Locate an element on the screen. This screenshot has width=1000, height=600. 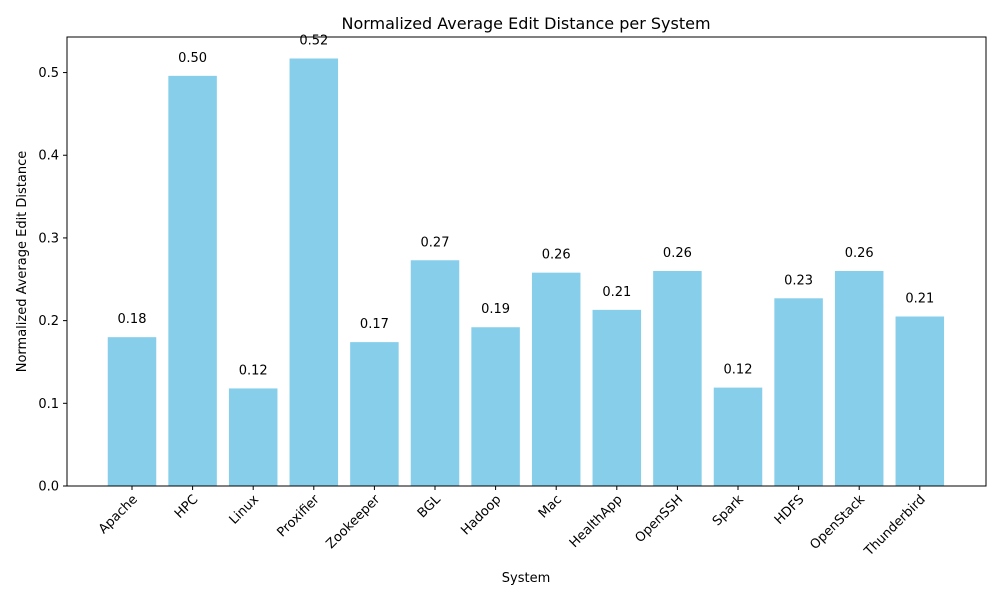
bar-value-label: 0.17 is located at coordinates (374, 324).